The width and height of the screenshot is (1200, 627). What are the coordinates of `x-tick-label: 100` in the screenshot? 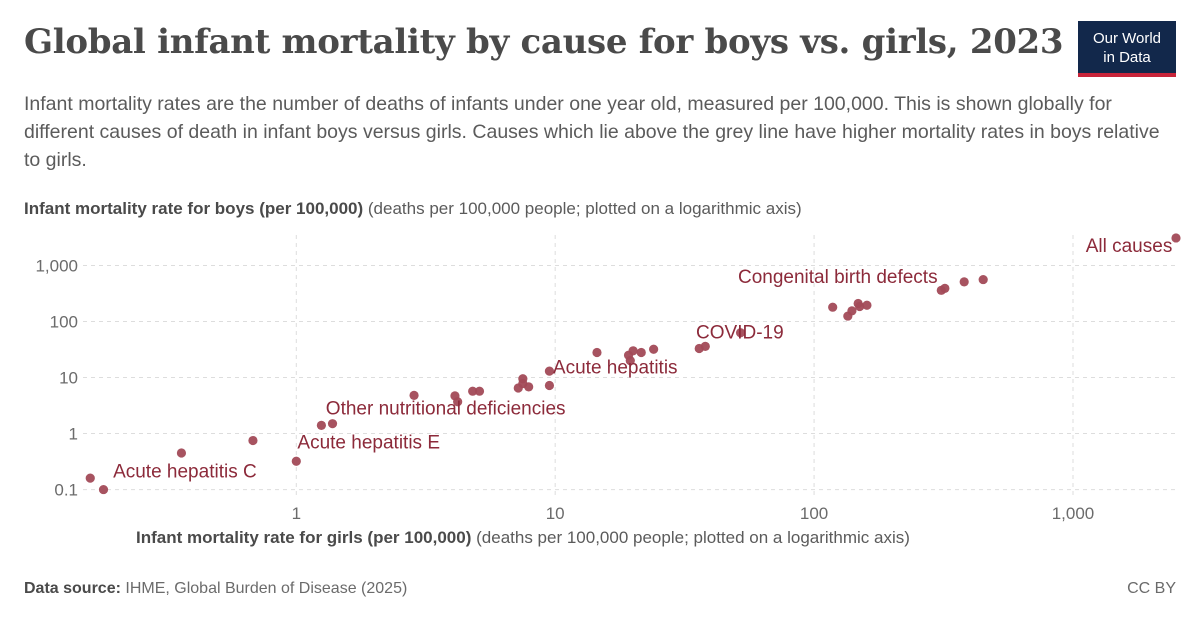 It's located at (814, 513).